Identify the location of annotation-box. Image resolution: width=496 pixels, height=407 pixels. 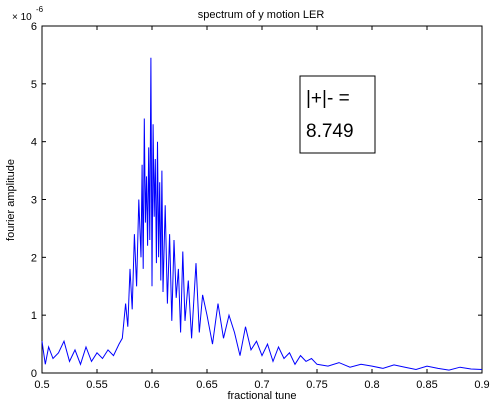
(337, 114).